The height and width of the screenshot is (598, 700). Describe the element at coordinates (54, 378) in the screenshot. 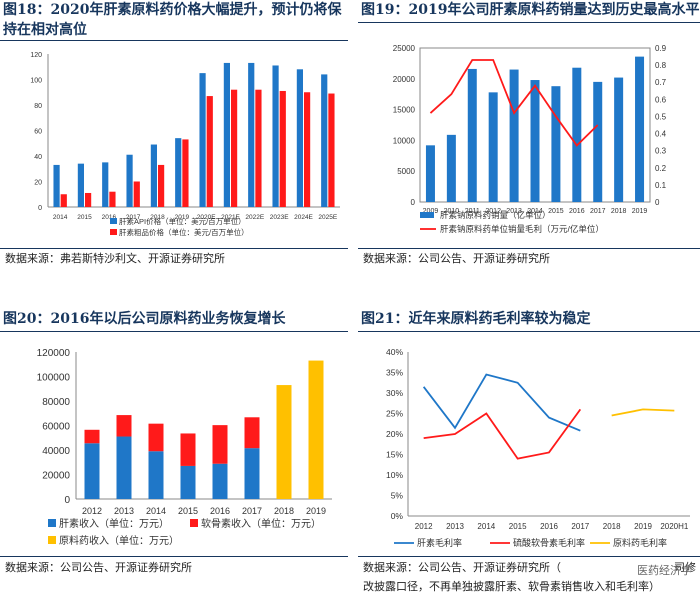

I see `y-tick-label: 100000` at that location.